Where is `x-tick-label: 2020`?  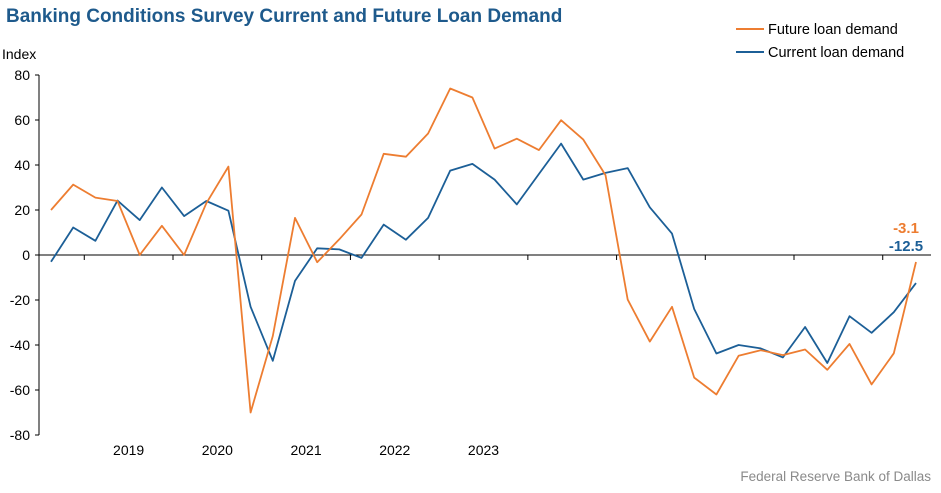 x-tick-label: 2020 is located at coordinates (217, 450).